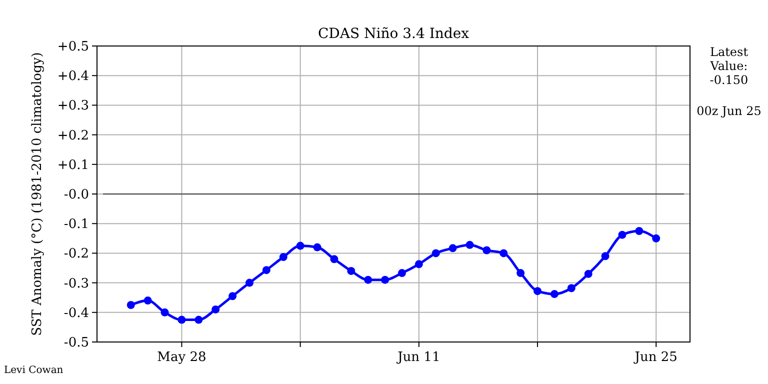  What do you see at coordinates (76, 224) in the screenshot?
I see `y-tick-label: -0.1` at bounding box center [76, 224].